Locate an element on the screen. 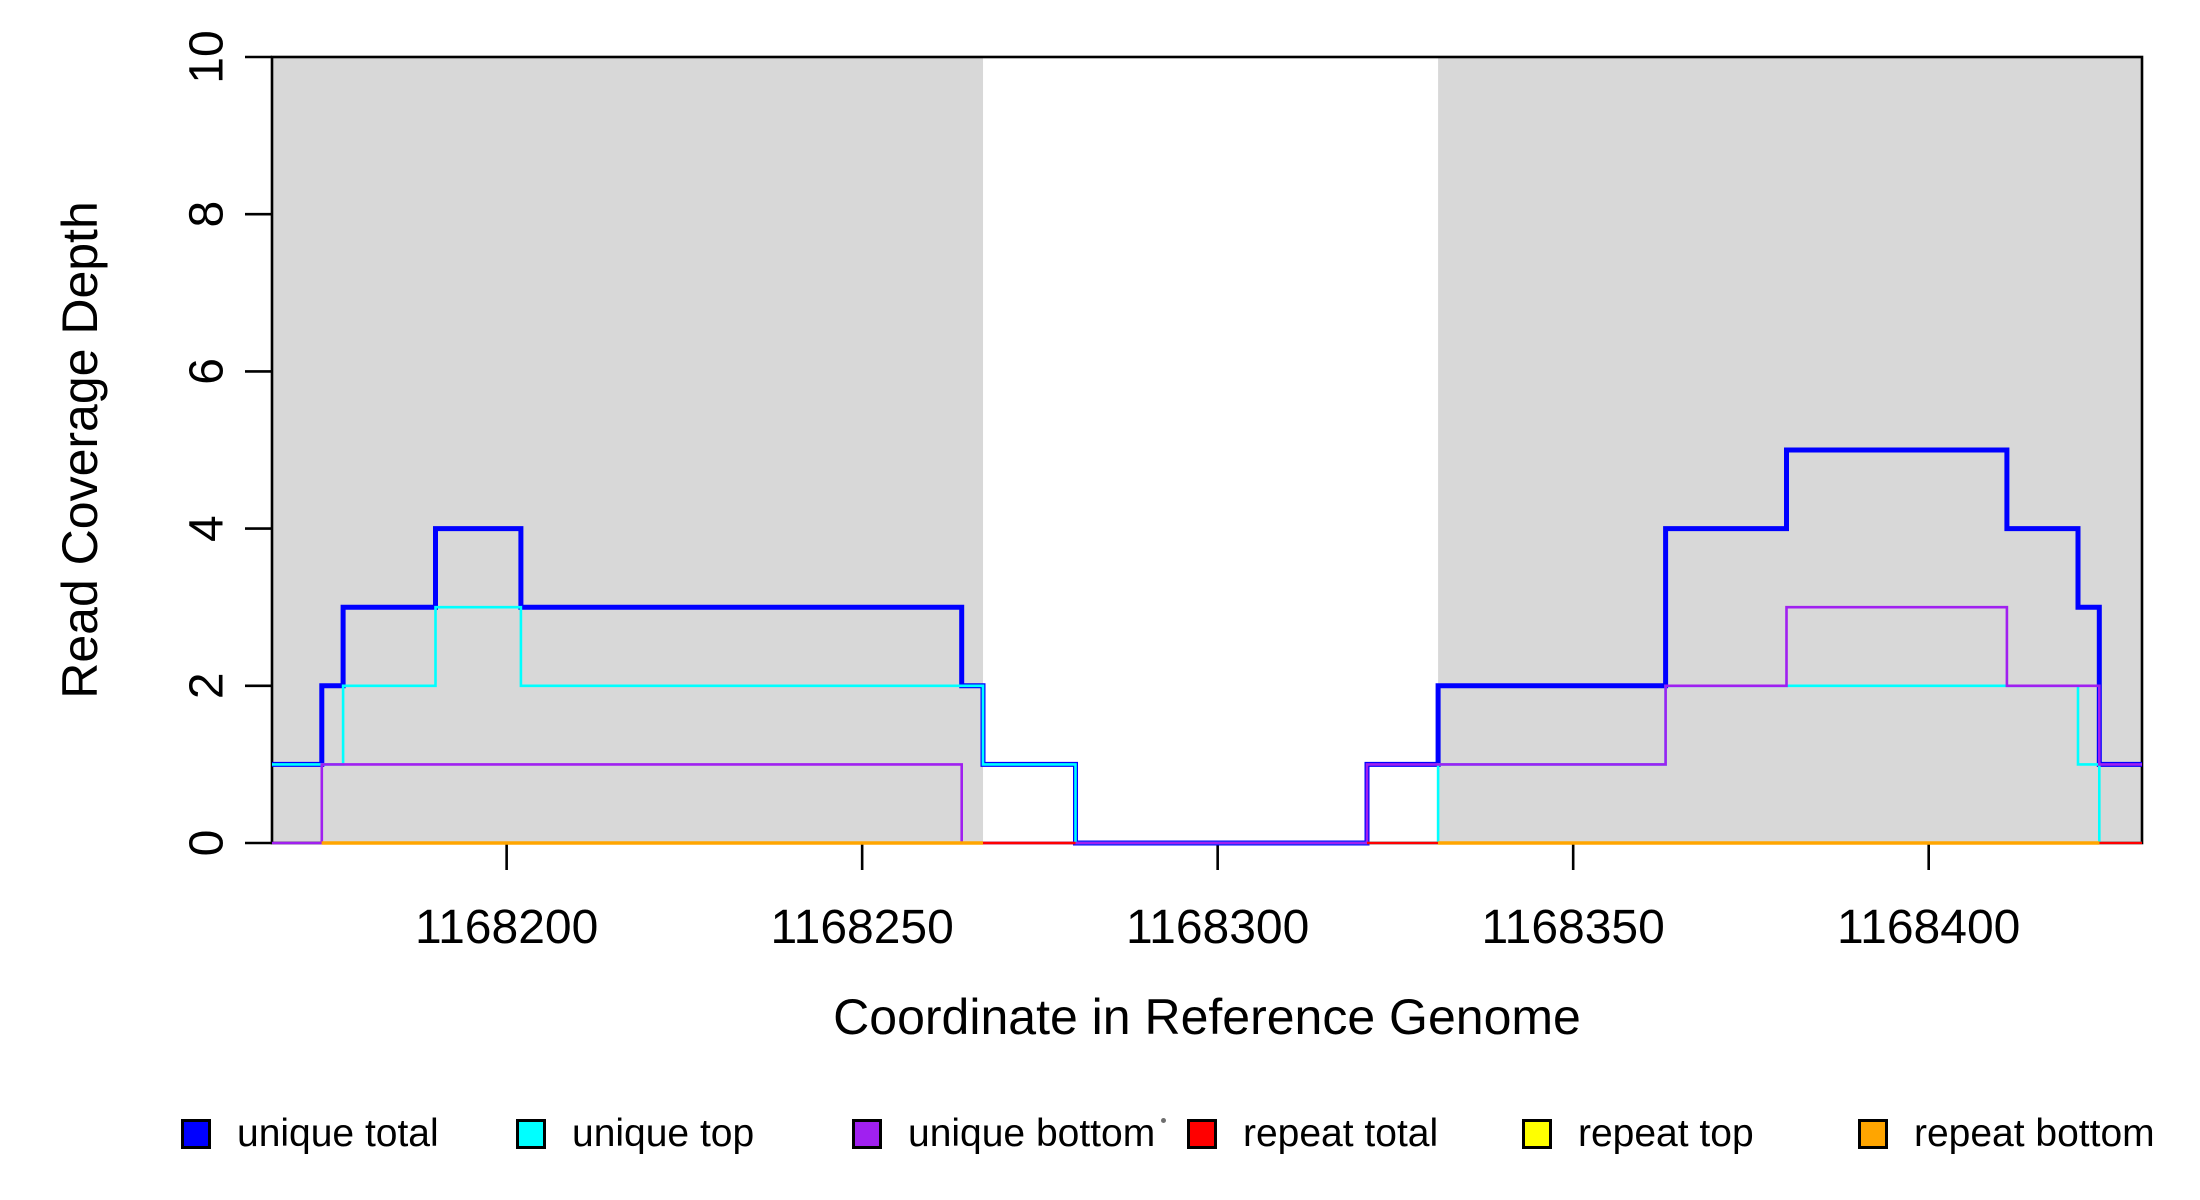 This screenshot has width=2200, height=1200. legend-item-unique-bottom: unique bottom is located at coordinates (1003, 1134).